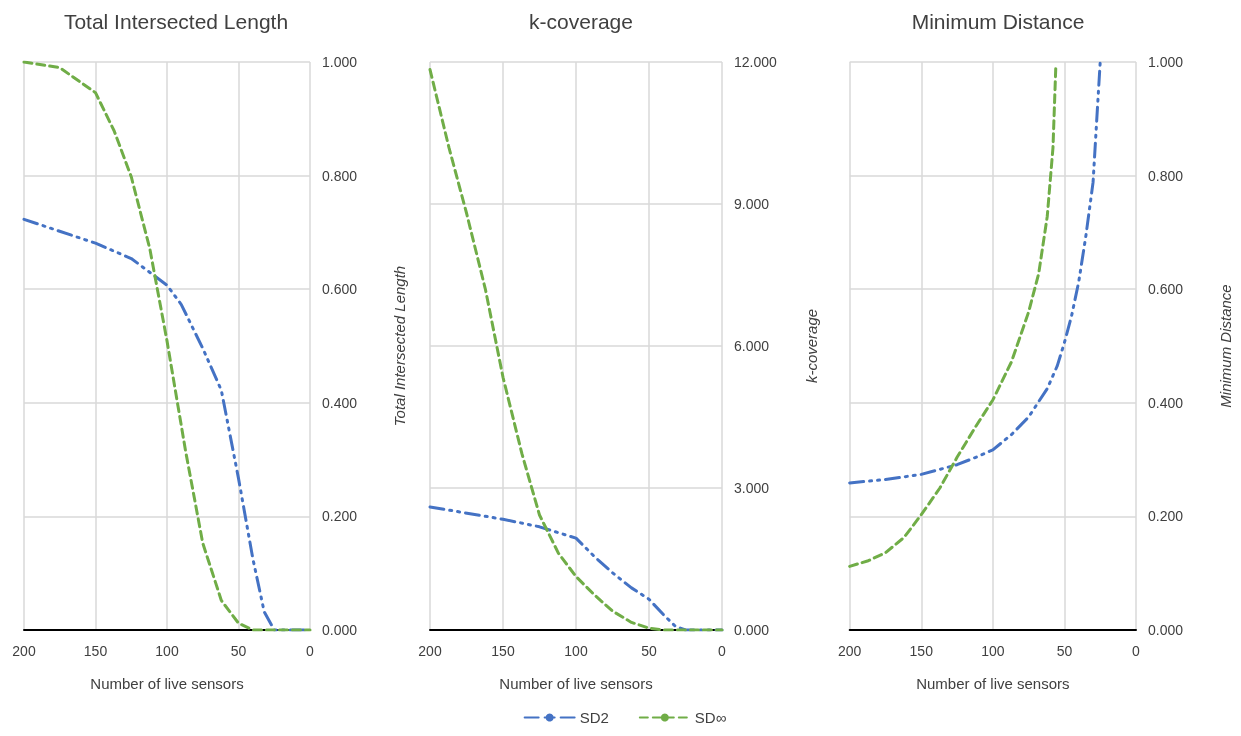  Describe the element at coordinates (176, 21) in the screenshot. I see `chart-title: Total Intersected Length` at that location.